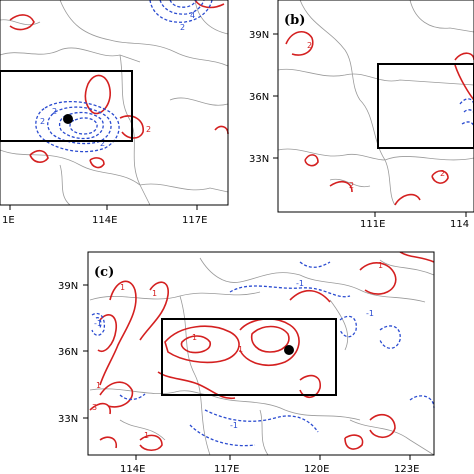 This screenshot has height=474, width=474. Describe the element at coordinates (289, 350) in the screenshot. I see `panel-c-station-marker` at that location.